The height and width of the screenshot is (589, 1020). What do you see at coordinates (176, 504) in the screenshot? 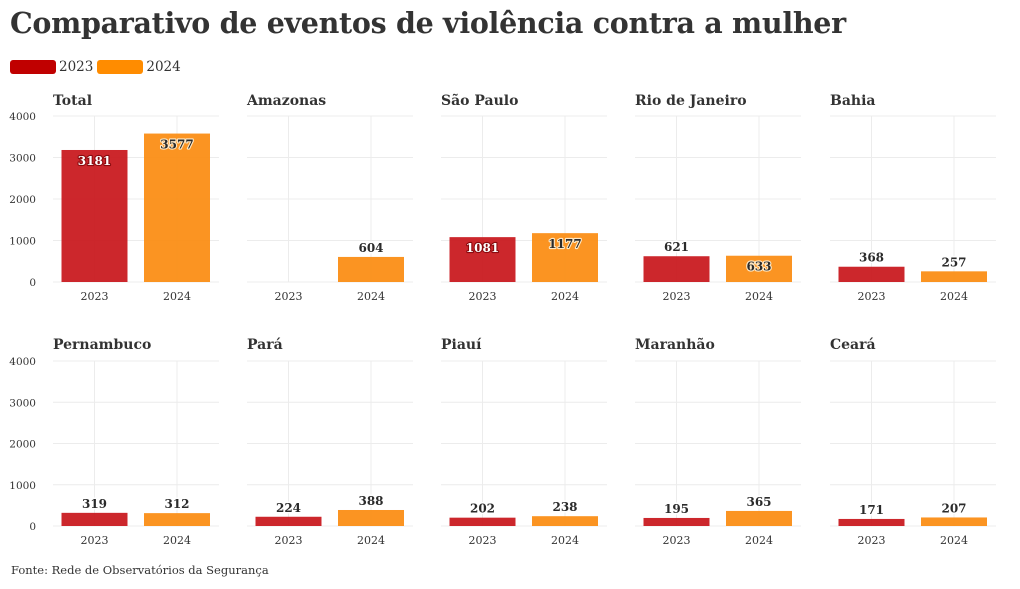
I see `data-label: 312` at bounding box center [176, 504].